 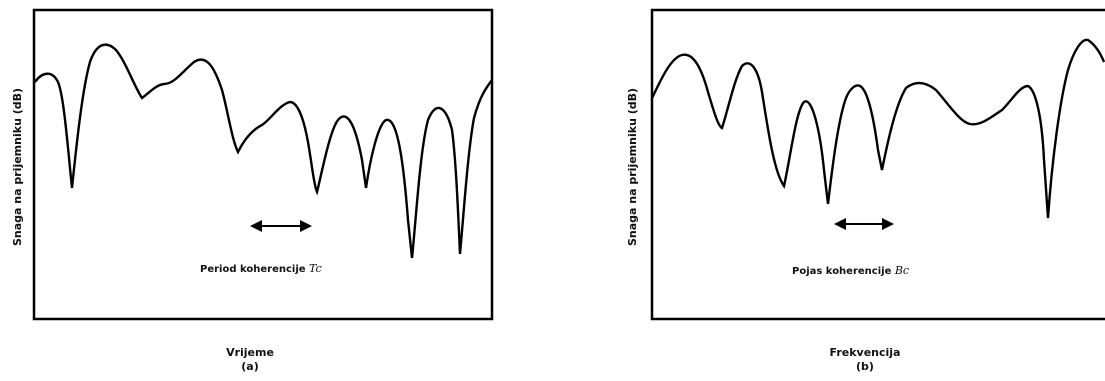 I want to click on annotation-symbol-a: Tc, so click(x=315, y=268).